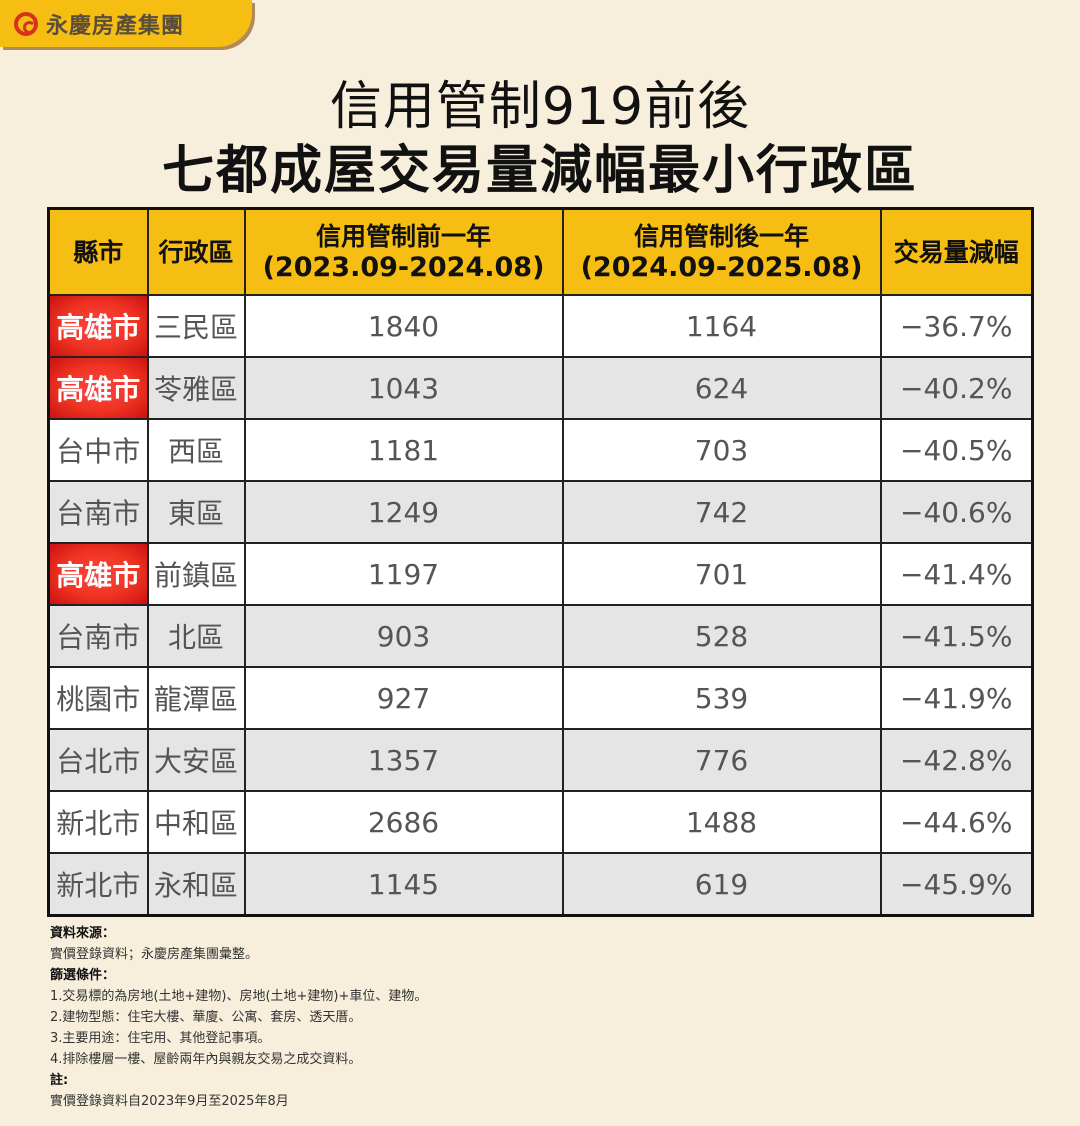 The image size is (1080, 1126). What do you see at coordinates (721, 884) in the screenshot?
I see `after-cell: 619` at bounding box center [721, 884].